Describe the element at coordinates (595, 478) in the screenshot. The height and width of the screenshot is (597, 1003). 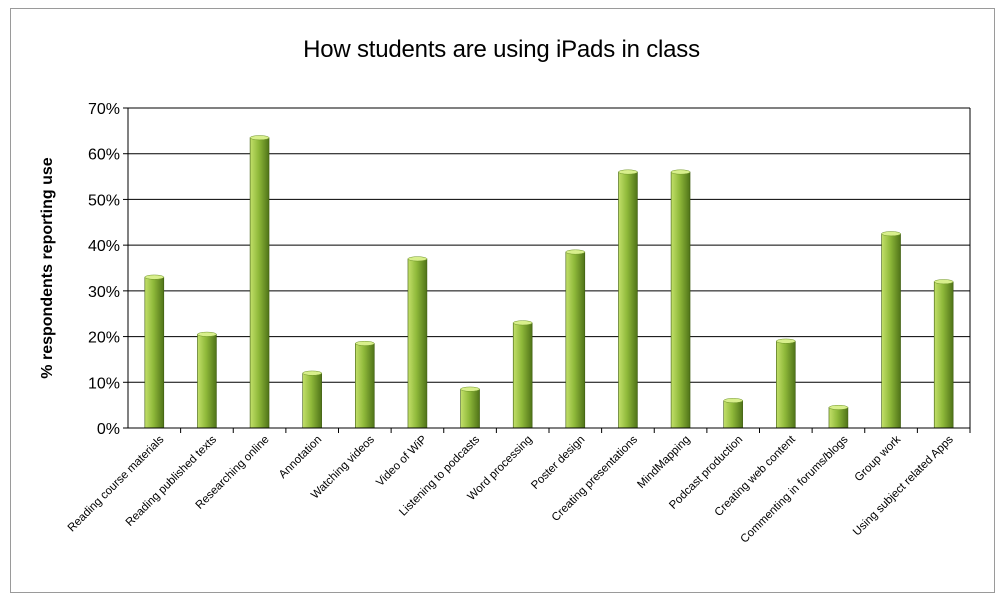
I see `x-tick-label: Creating presentations` at that location.